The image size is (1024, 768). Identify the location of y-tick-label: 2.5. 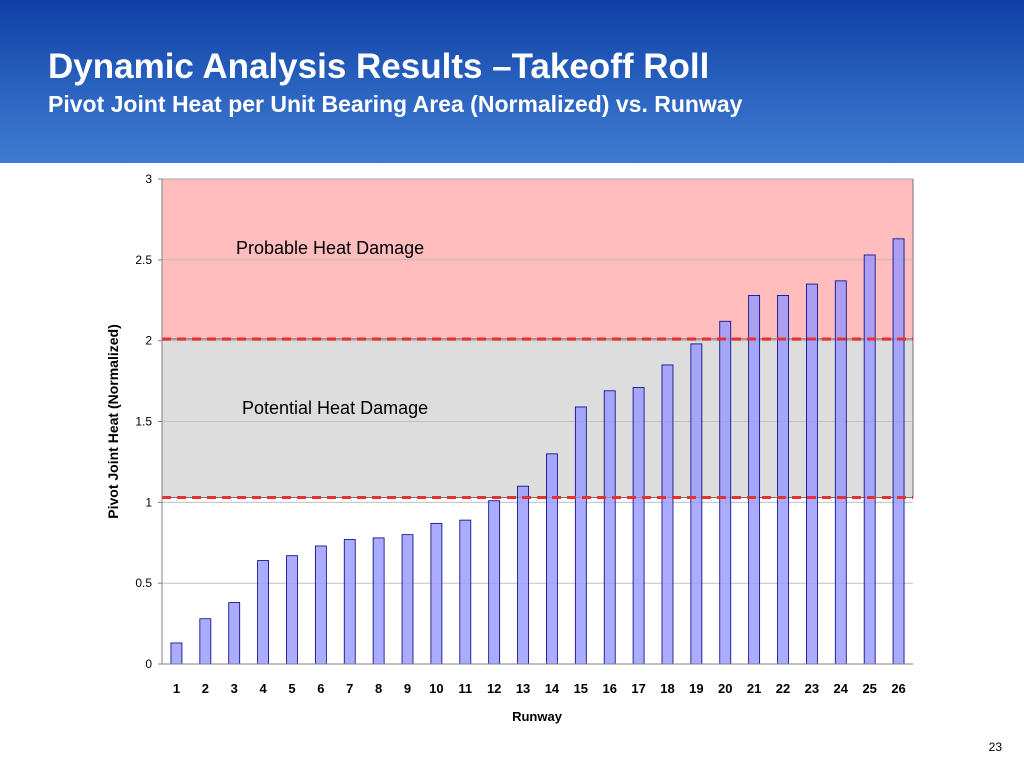
(143, 260).